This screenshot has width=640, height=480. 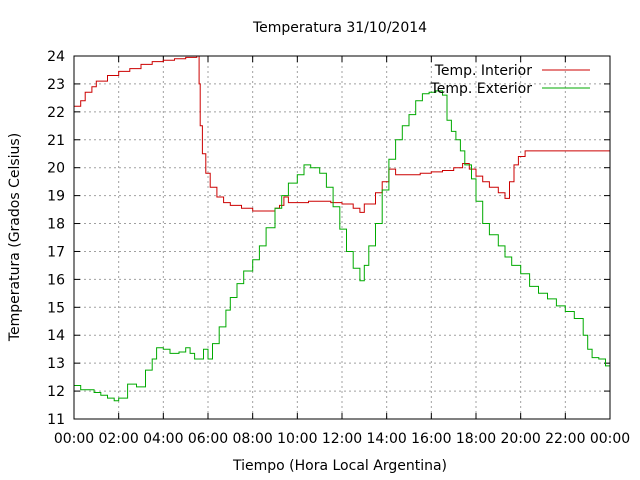 I want to click on x-tick-label: 02:00, so click(x=118, y=439).